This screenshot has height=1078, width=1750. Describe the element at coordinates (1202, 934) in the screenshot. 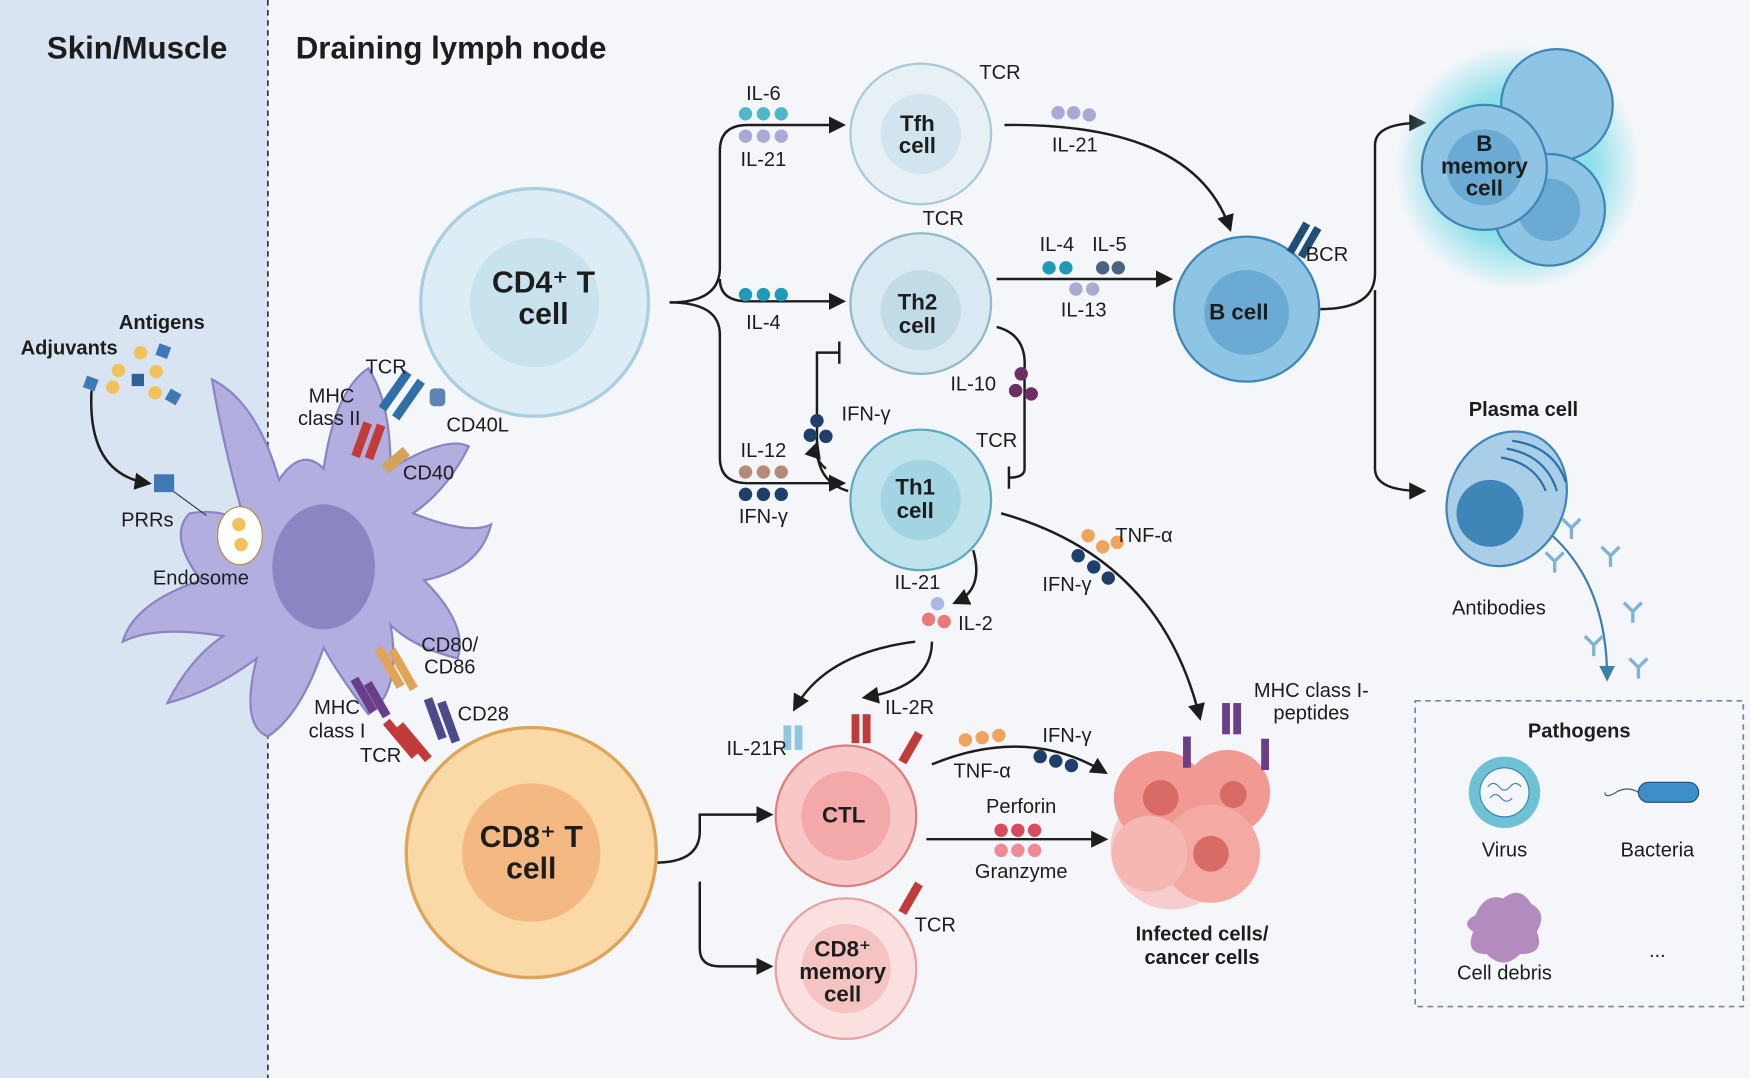

I see `label: Infected cells/` at that location.